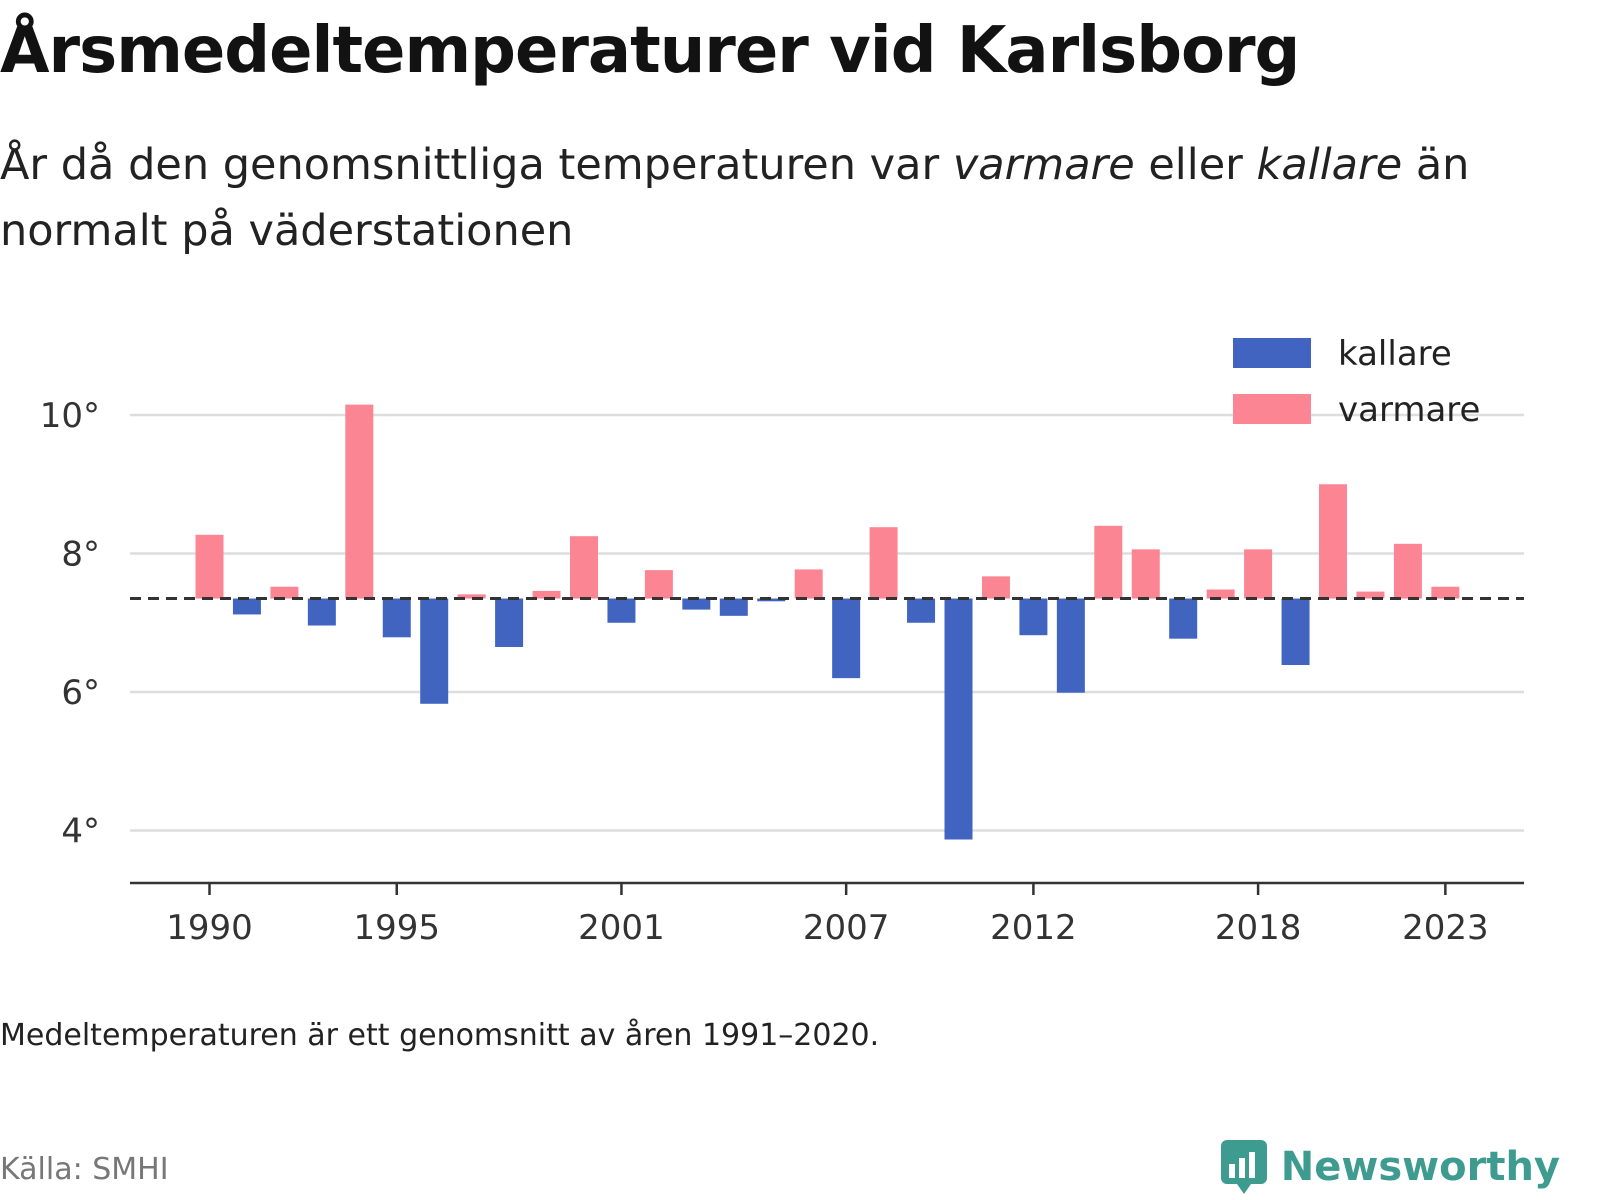 The height and width of the screenshot is (1200, 1600). I want to click on brand-logo: Newsworthy, so click(1389, 1167).